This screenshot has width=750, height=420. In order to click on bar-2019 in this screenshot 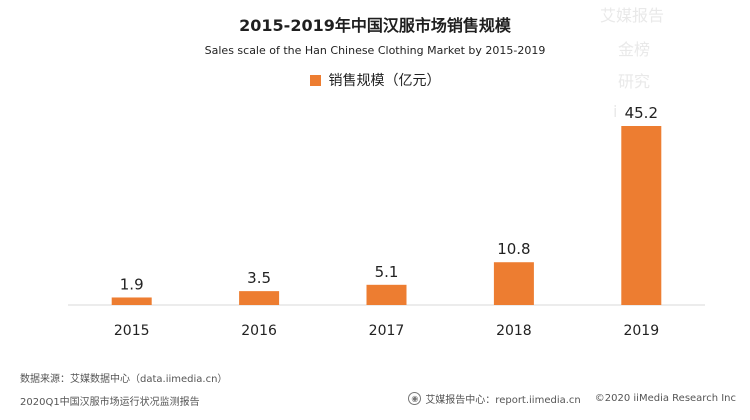, I will do `click(641, 215)`.